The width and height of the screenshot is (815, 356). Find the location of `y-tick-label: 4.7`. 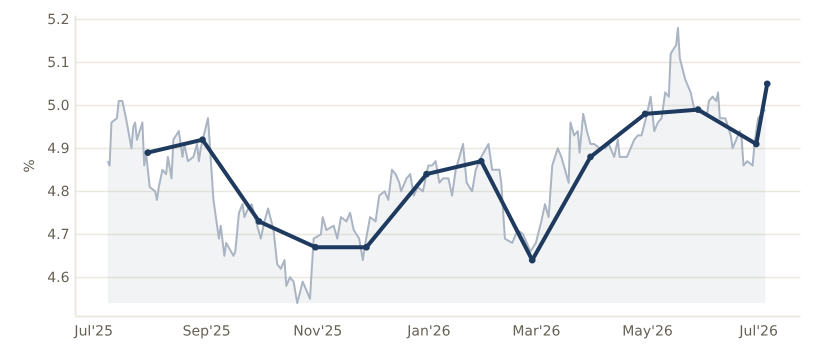

y-tick-label: 4.7 is located at coordinates (58, 234).